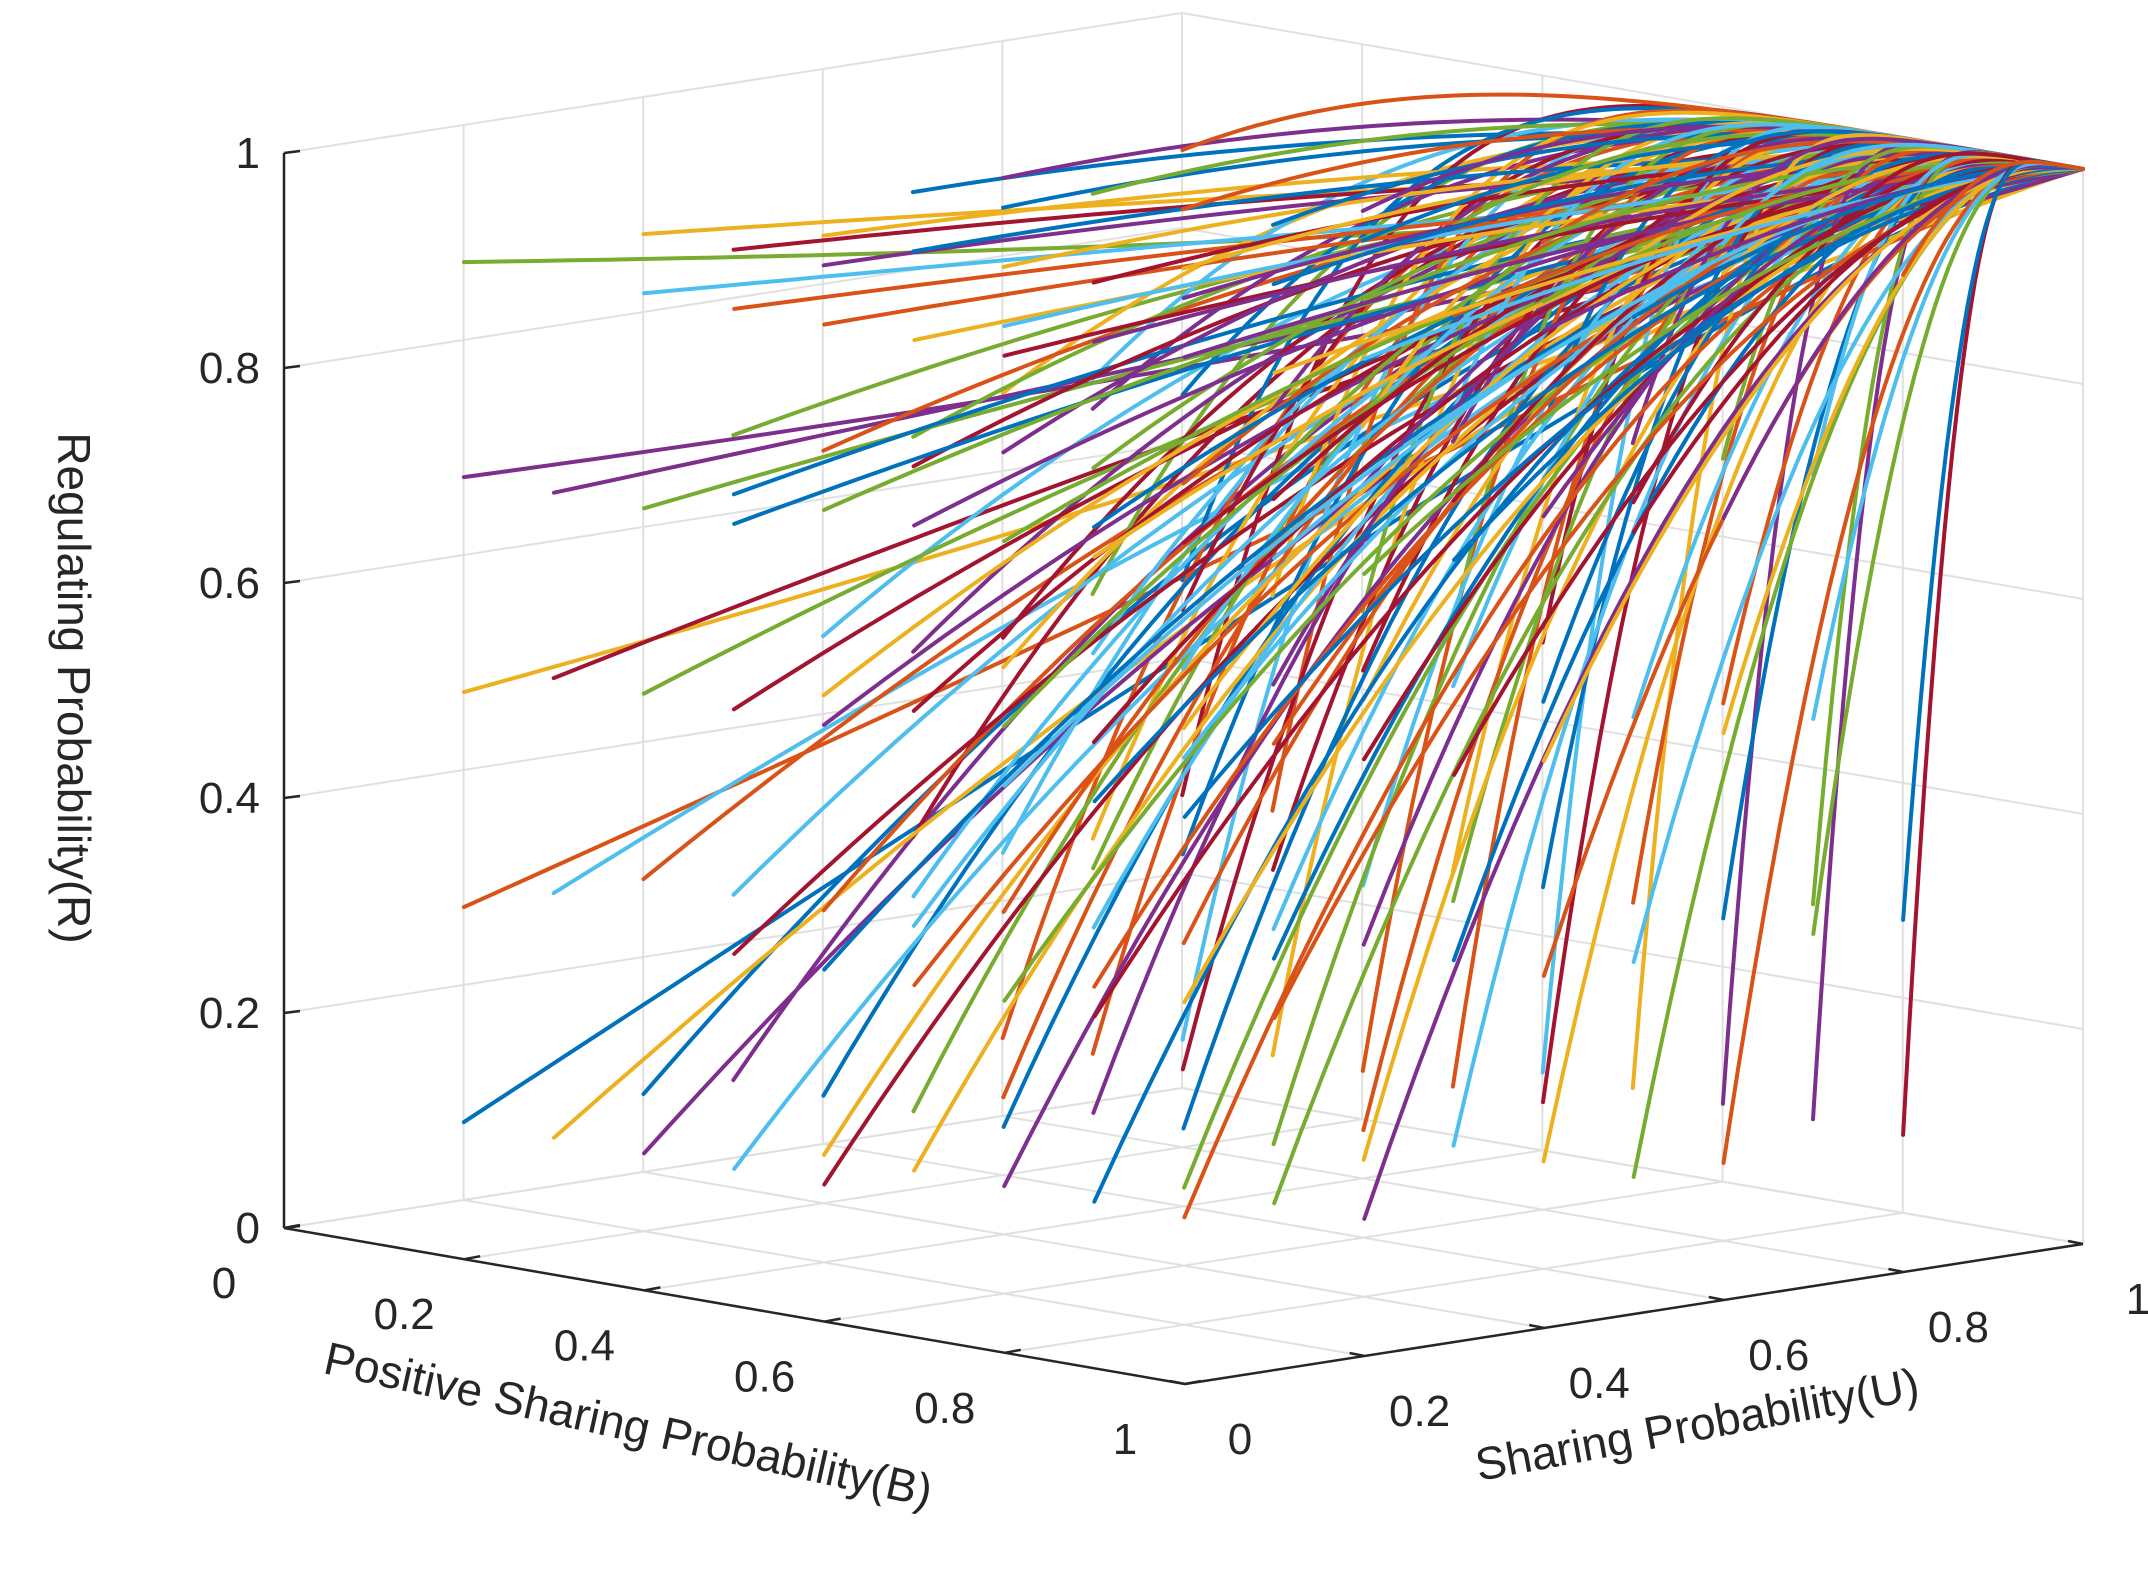 The width and height of the screenshot is (2148, 1577). Describe the element at coordinates (1125, 1439) in the screenshot. I see `x-tick-label: 1` at that location.